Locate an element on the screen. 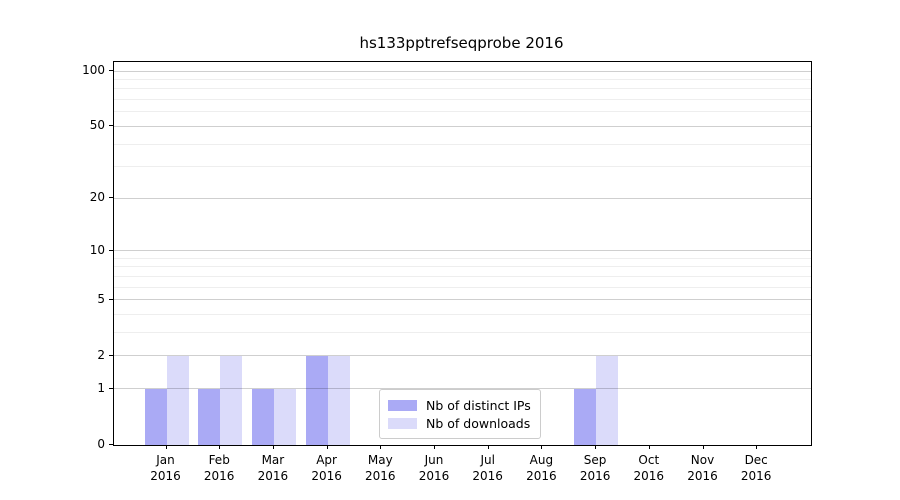  x-tick-label-dec: Dec 2016 is located at coordinates (756, 468).